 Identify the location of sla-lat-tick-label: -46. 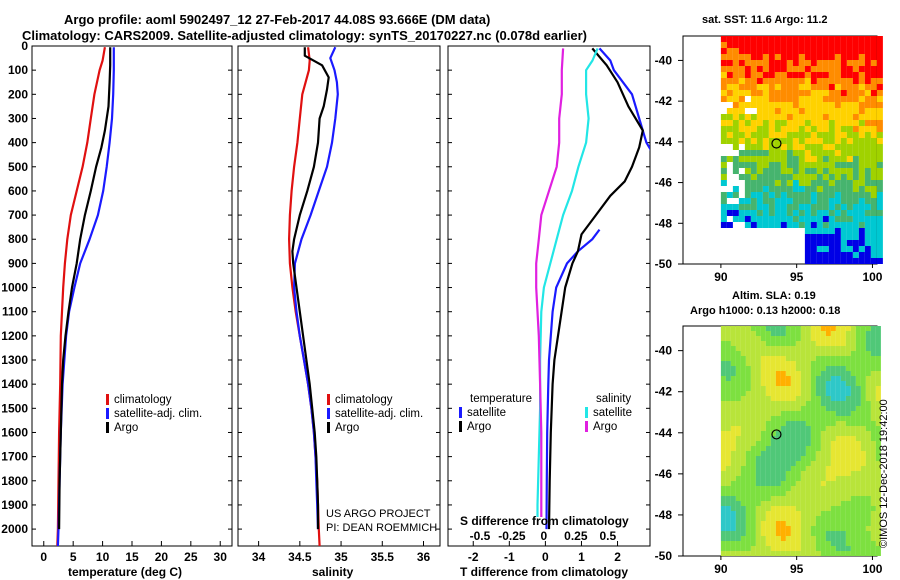
(664, 474).